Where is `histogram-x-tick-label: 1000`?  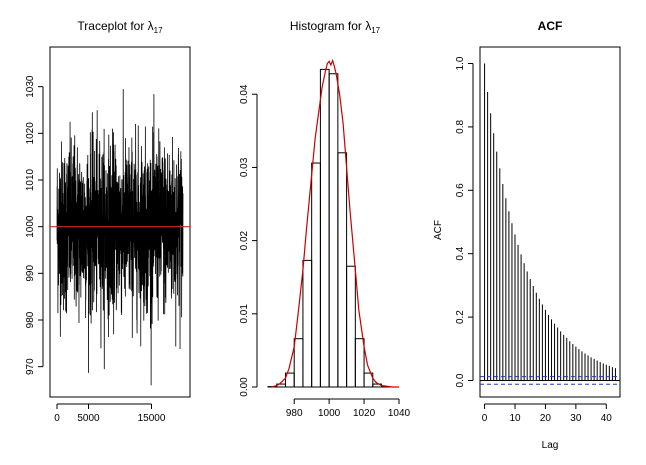
histogram-x-tick-label: 1000 is located at coordinates (329, 413).